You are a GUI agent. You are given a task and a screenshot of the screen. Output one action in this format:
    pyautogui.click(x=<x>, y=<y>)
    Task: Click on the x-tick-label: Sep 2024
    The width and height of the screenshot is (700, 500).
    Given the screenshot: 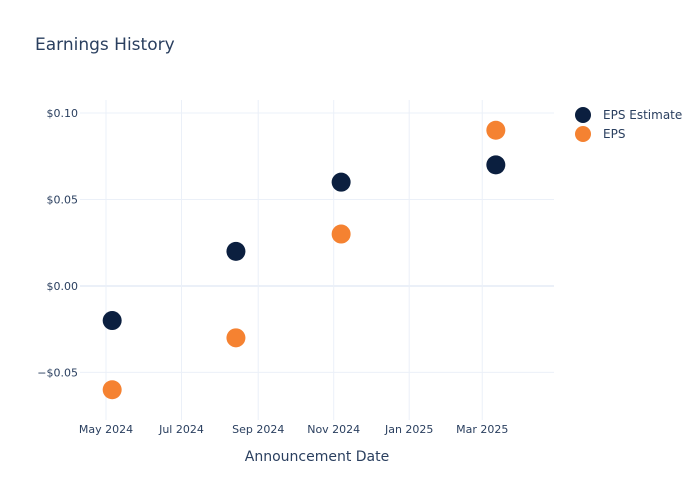 What is the action you would take?
    pyautogui.click(x=258, y=429)
    